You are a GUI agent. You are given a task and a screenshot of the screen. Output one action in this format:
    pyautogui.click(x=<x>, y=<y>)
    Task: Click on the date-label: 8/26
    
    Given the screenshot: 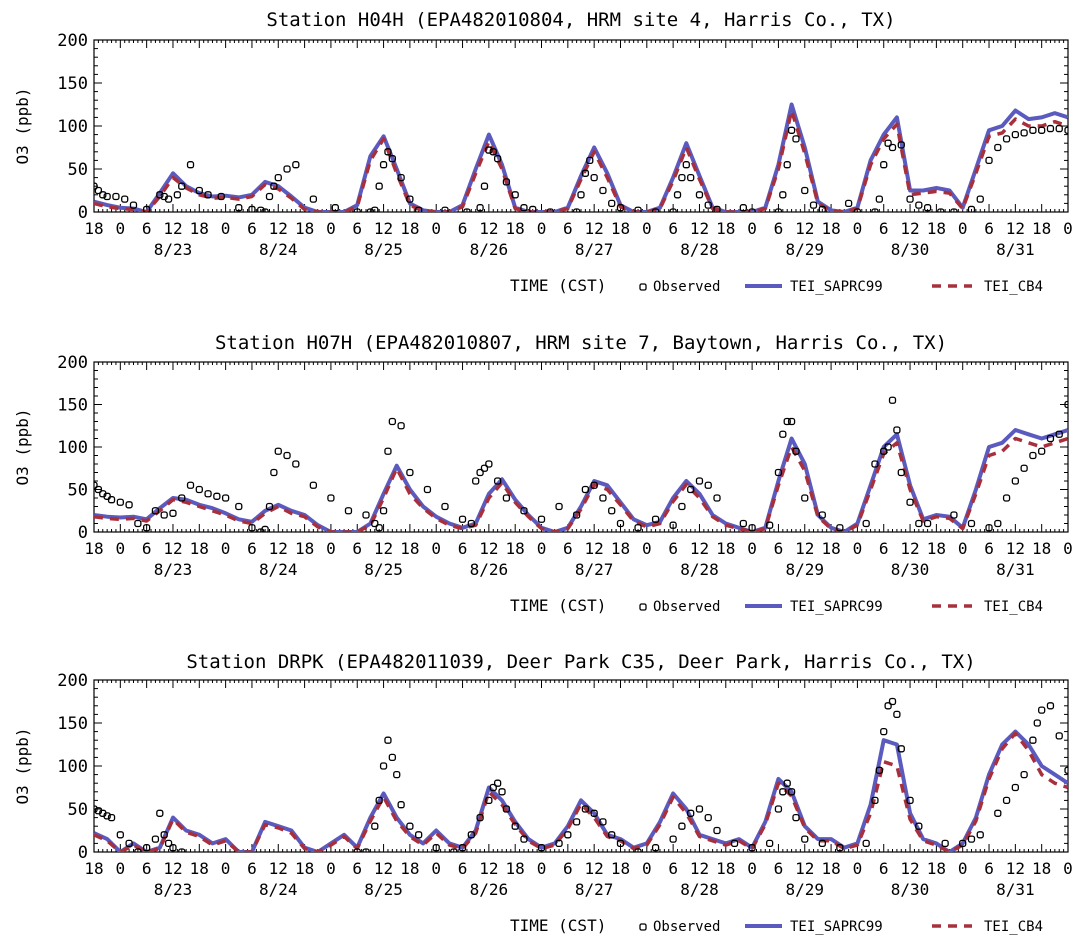 What is the action you would take?
    pyautogui.click(x=489, y=569)
    